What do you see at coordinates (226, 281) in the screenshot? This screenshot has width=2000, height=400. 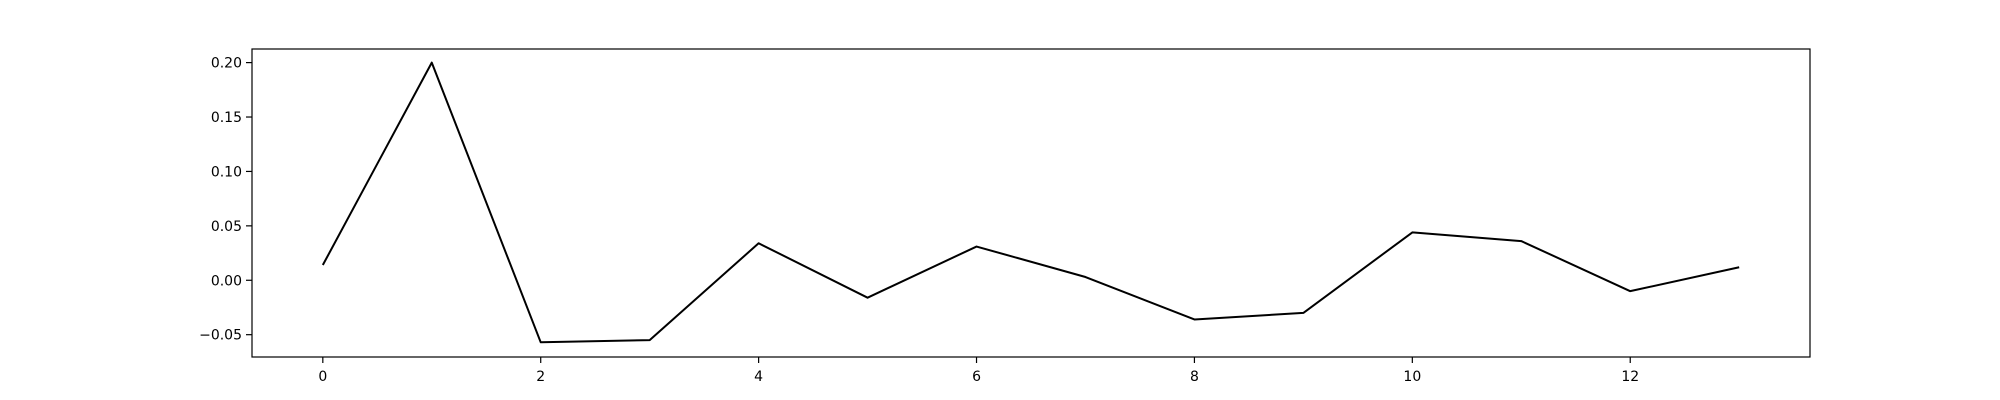 I see `y-tick-label: 0.00` at bounding box center [226, 281].